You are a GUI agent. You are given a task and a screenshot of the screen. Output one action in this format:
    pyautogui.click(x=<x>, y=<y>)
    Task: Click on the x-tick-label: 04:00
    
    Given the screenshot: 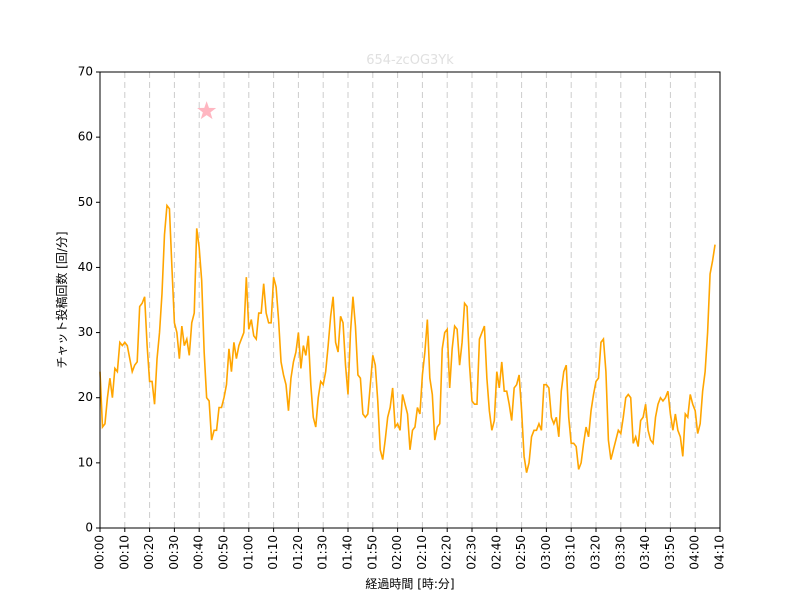 What is the action you would take?
    pyautogui.click(x=695, y=552)
    